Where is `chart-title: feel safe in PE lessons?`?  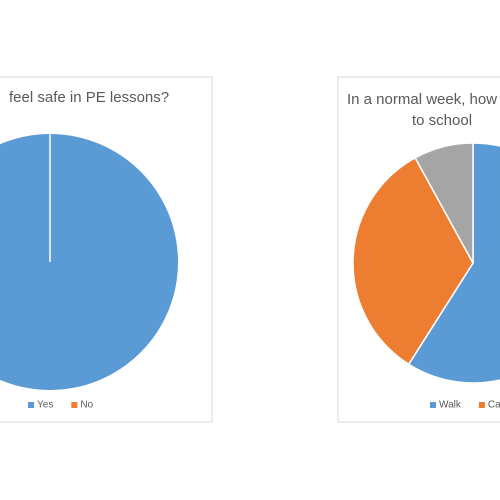
chart-title: feel safe in PE lessons? is located at coordinates (89, 97).